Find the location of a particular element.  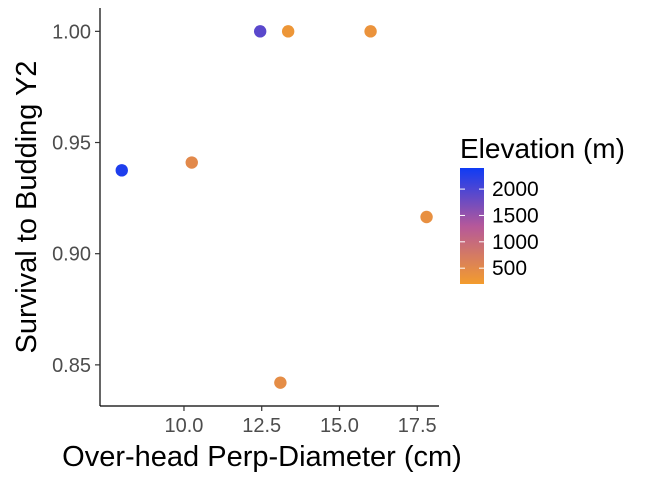

legend-colorbar is located at coordinates (472, 226).